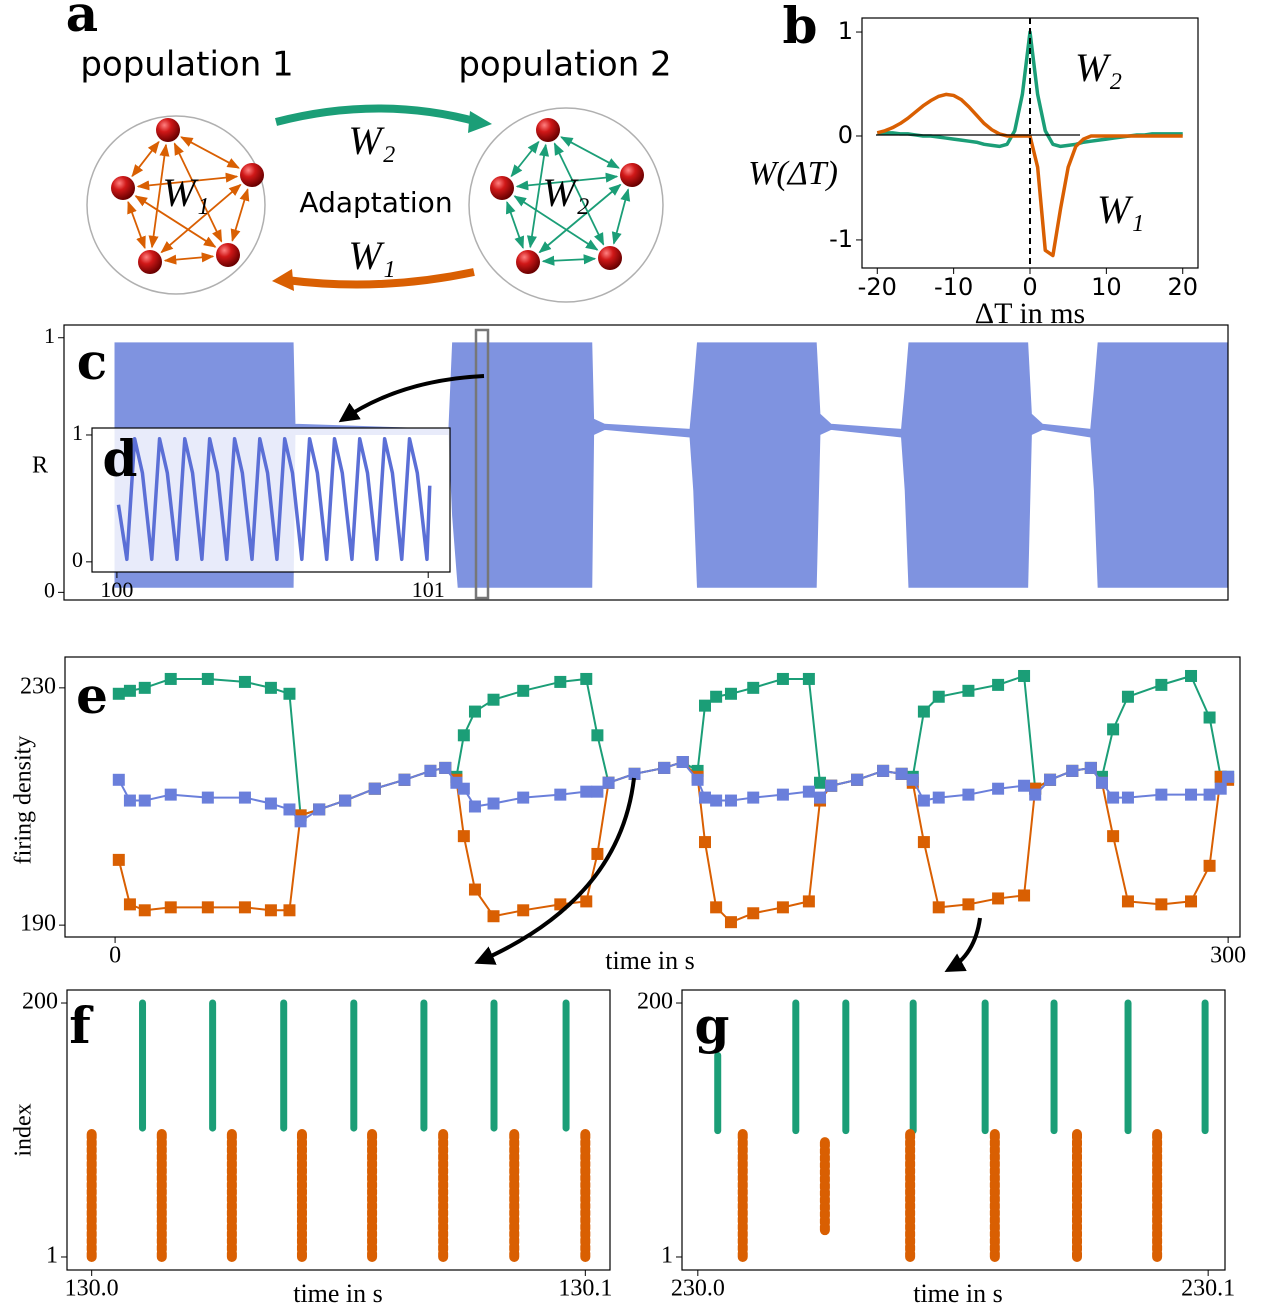  Describe the element at coordinates (1098, 67) in the screenshot. I see `curve-label: W₂` at that location.